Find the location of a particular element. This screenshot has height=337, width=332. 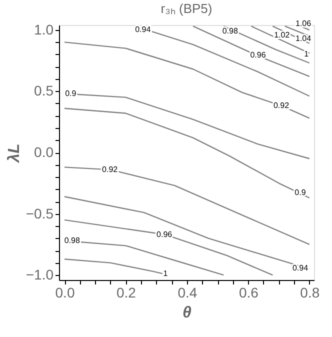

x-axis-title: θ is located at coordinates (187, 313).